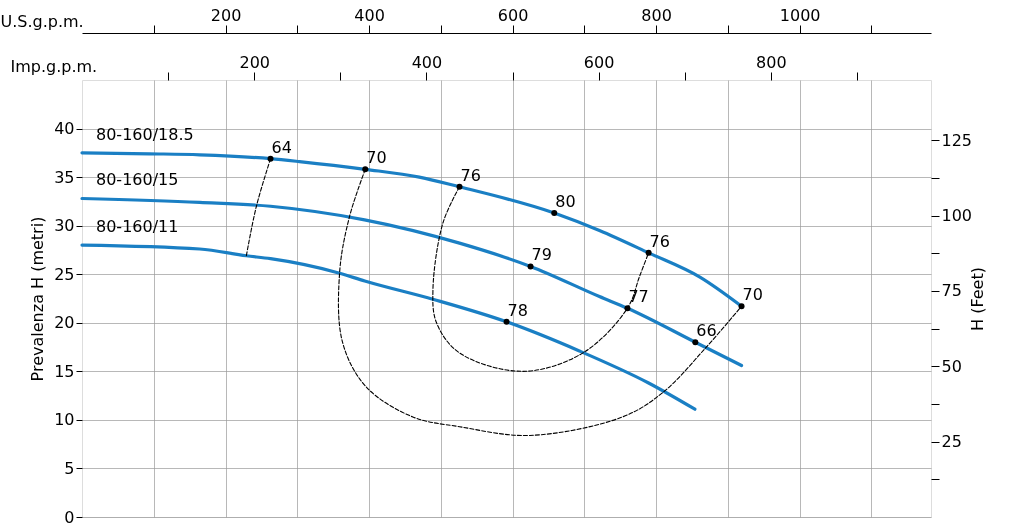 This screenshot has width=1025, height=529. What do you see at coordinates (64, 323) in the screenshot?
I see `y-tick-label: 20` at bounding box center [64, 323].